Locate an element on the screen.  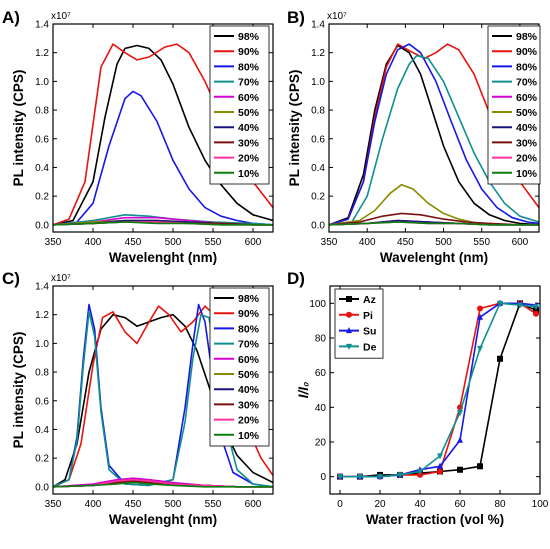
y-tick-label: 1.2 is located at coordinates (42, 53).